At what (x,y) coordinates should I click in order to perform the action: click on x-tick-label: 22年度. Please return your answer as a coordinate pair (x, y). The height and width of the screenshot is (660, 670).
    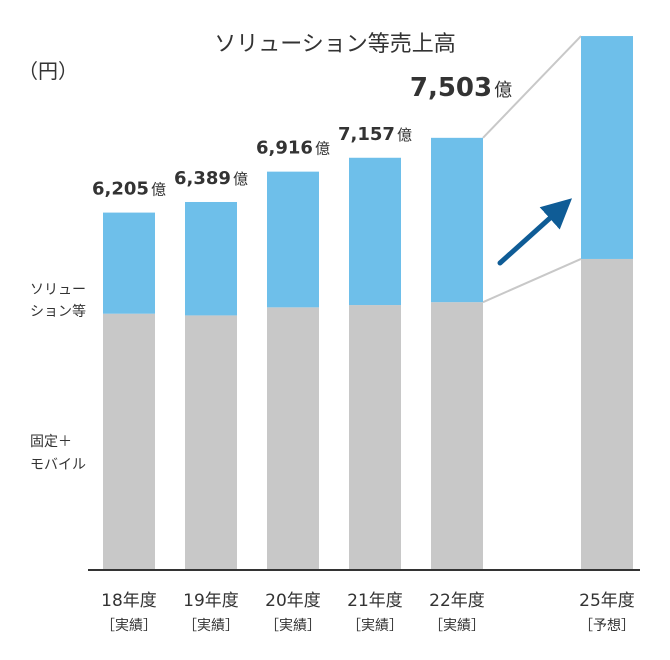
    Looking at the image, I should click on (457, 601).